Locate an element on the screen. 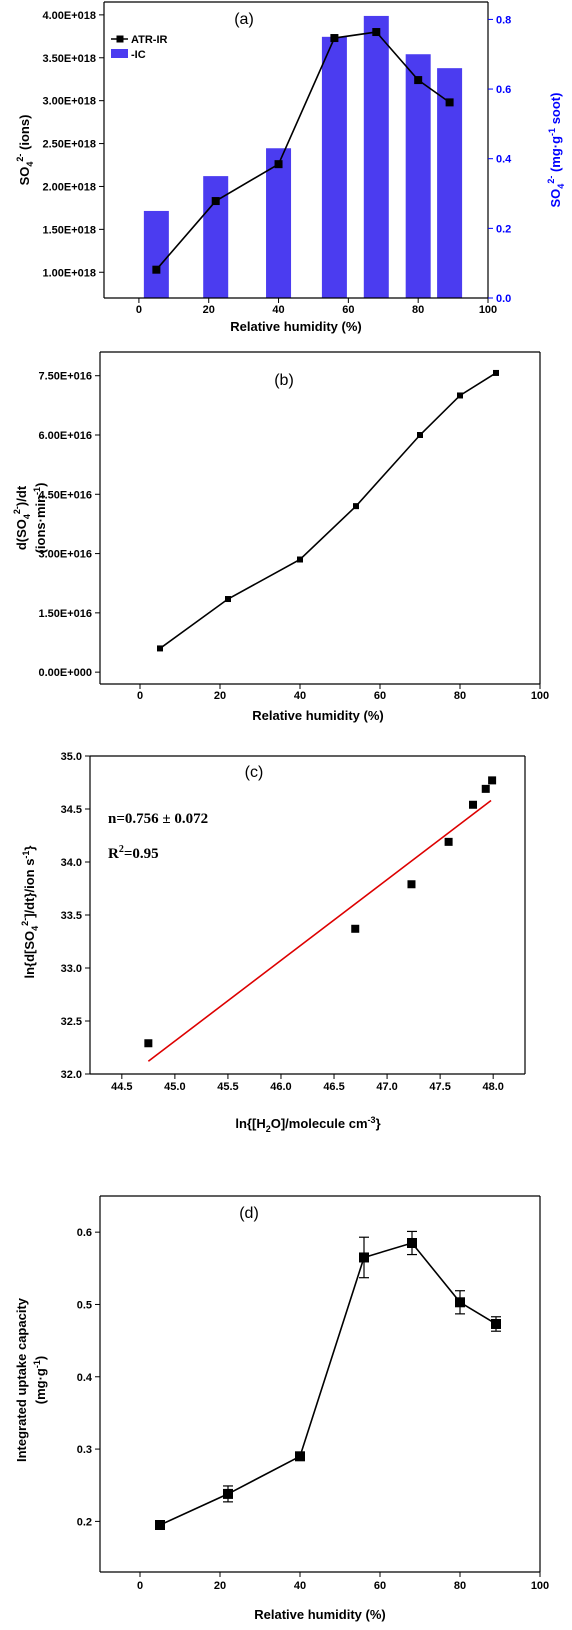 The height and width of the screenshot is (1630, 572). y-tick-label: 0.6 is located at coordinates (84, 1233).